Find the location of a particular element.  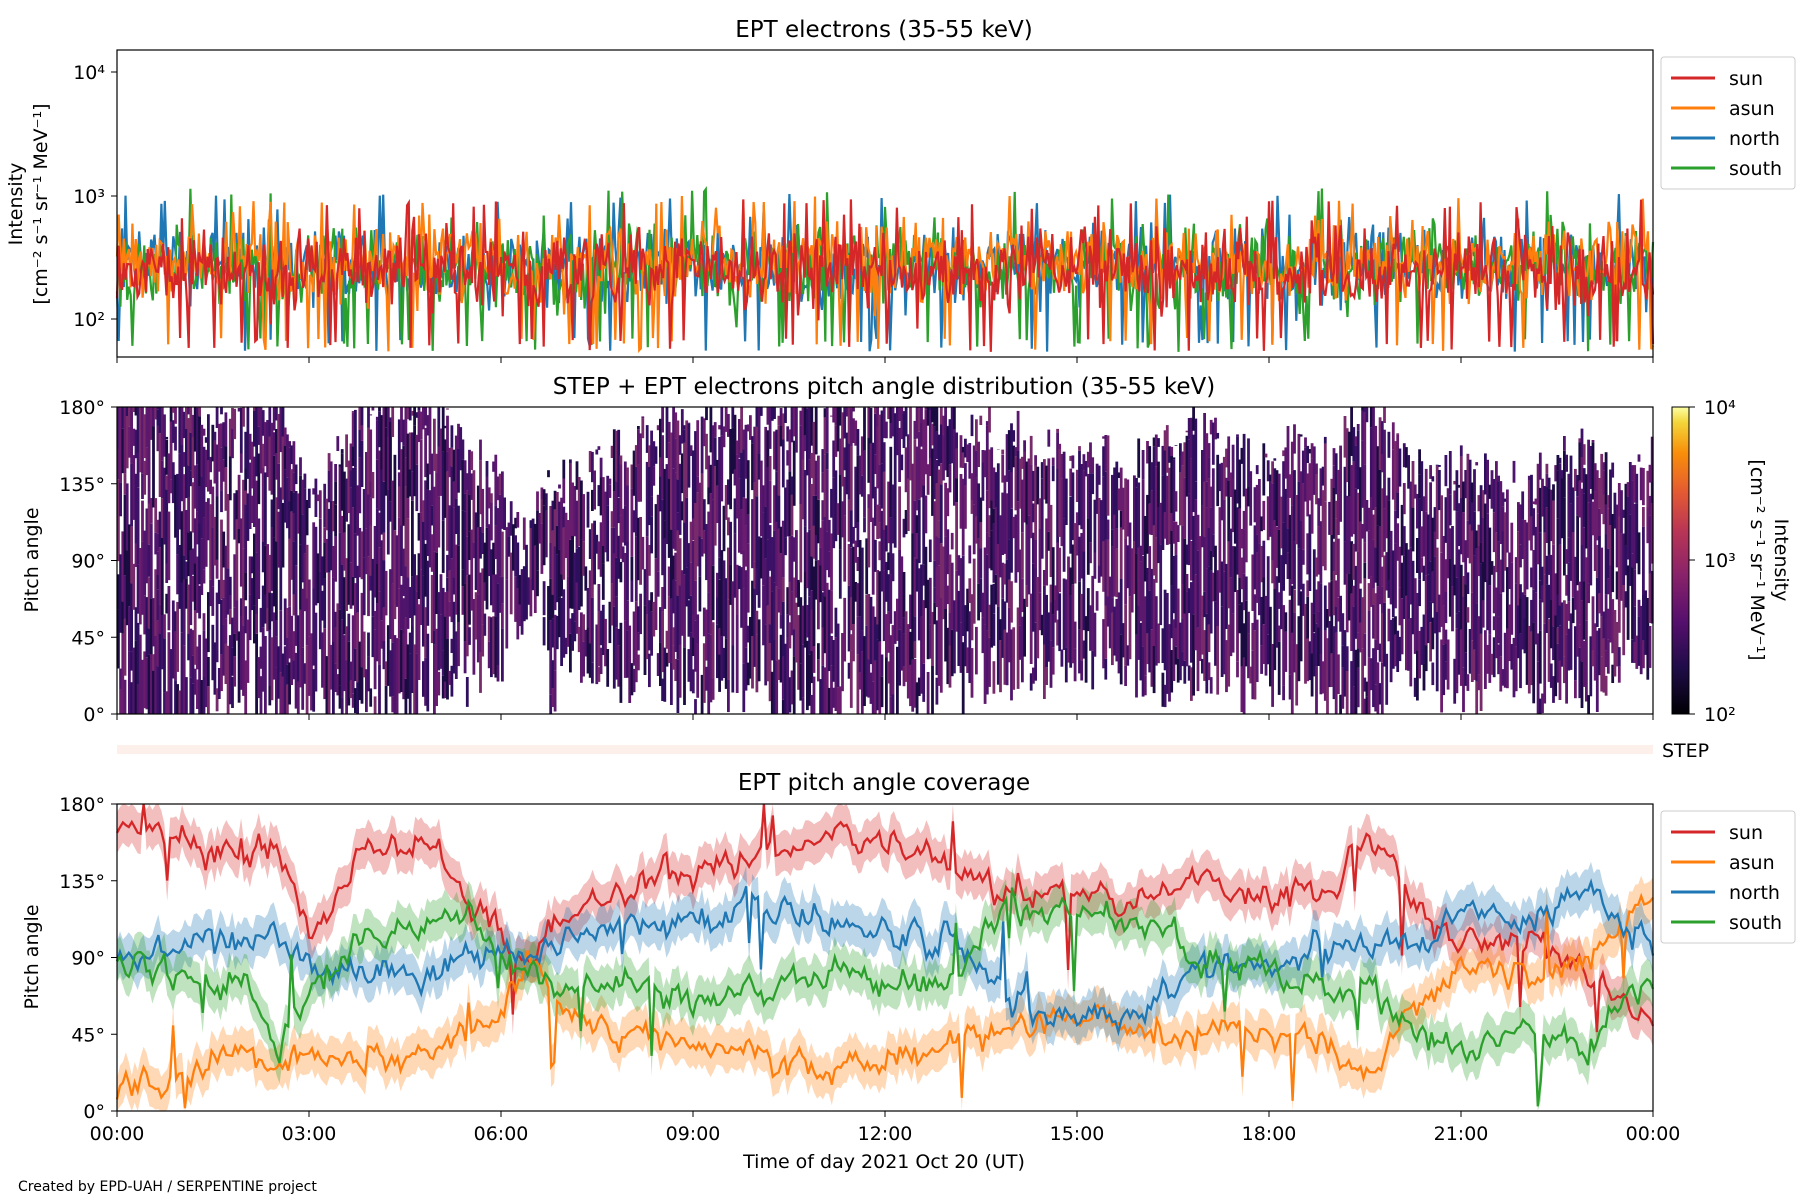

panel3-xtick-label: 12:00 is located at coordinates (885, 1134).